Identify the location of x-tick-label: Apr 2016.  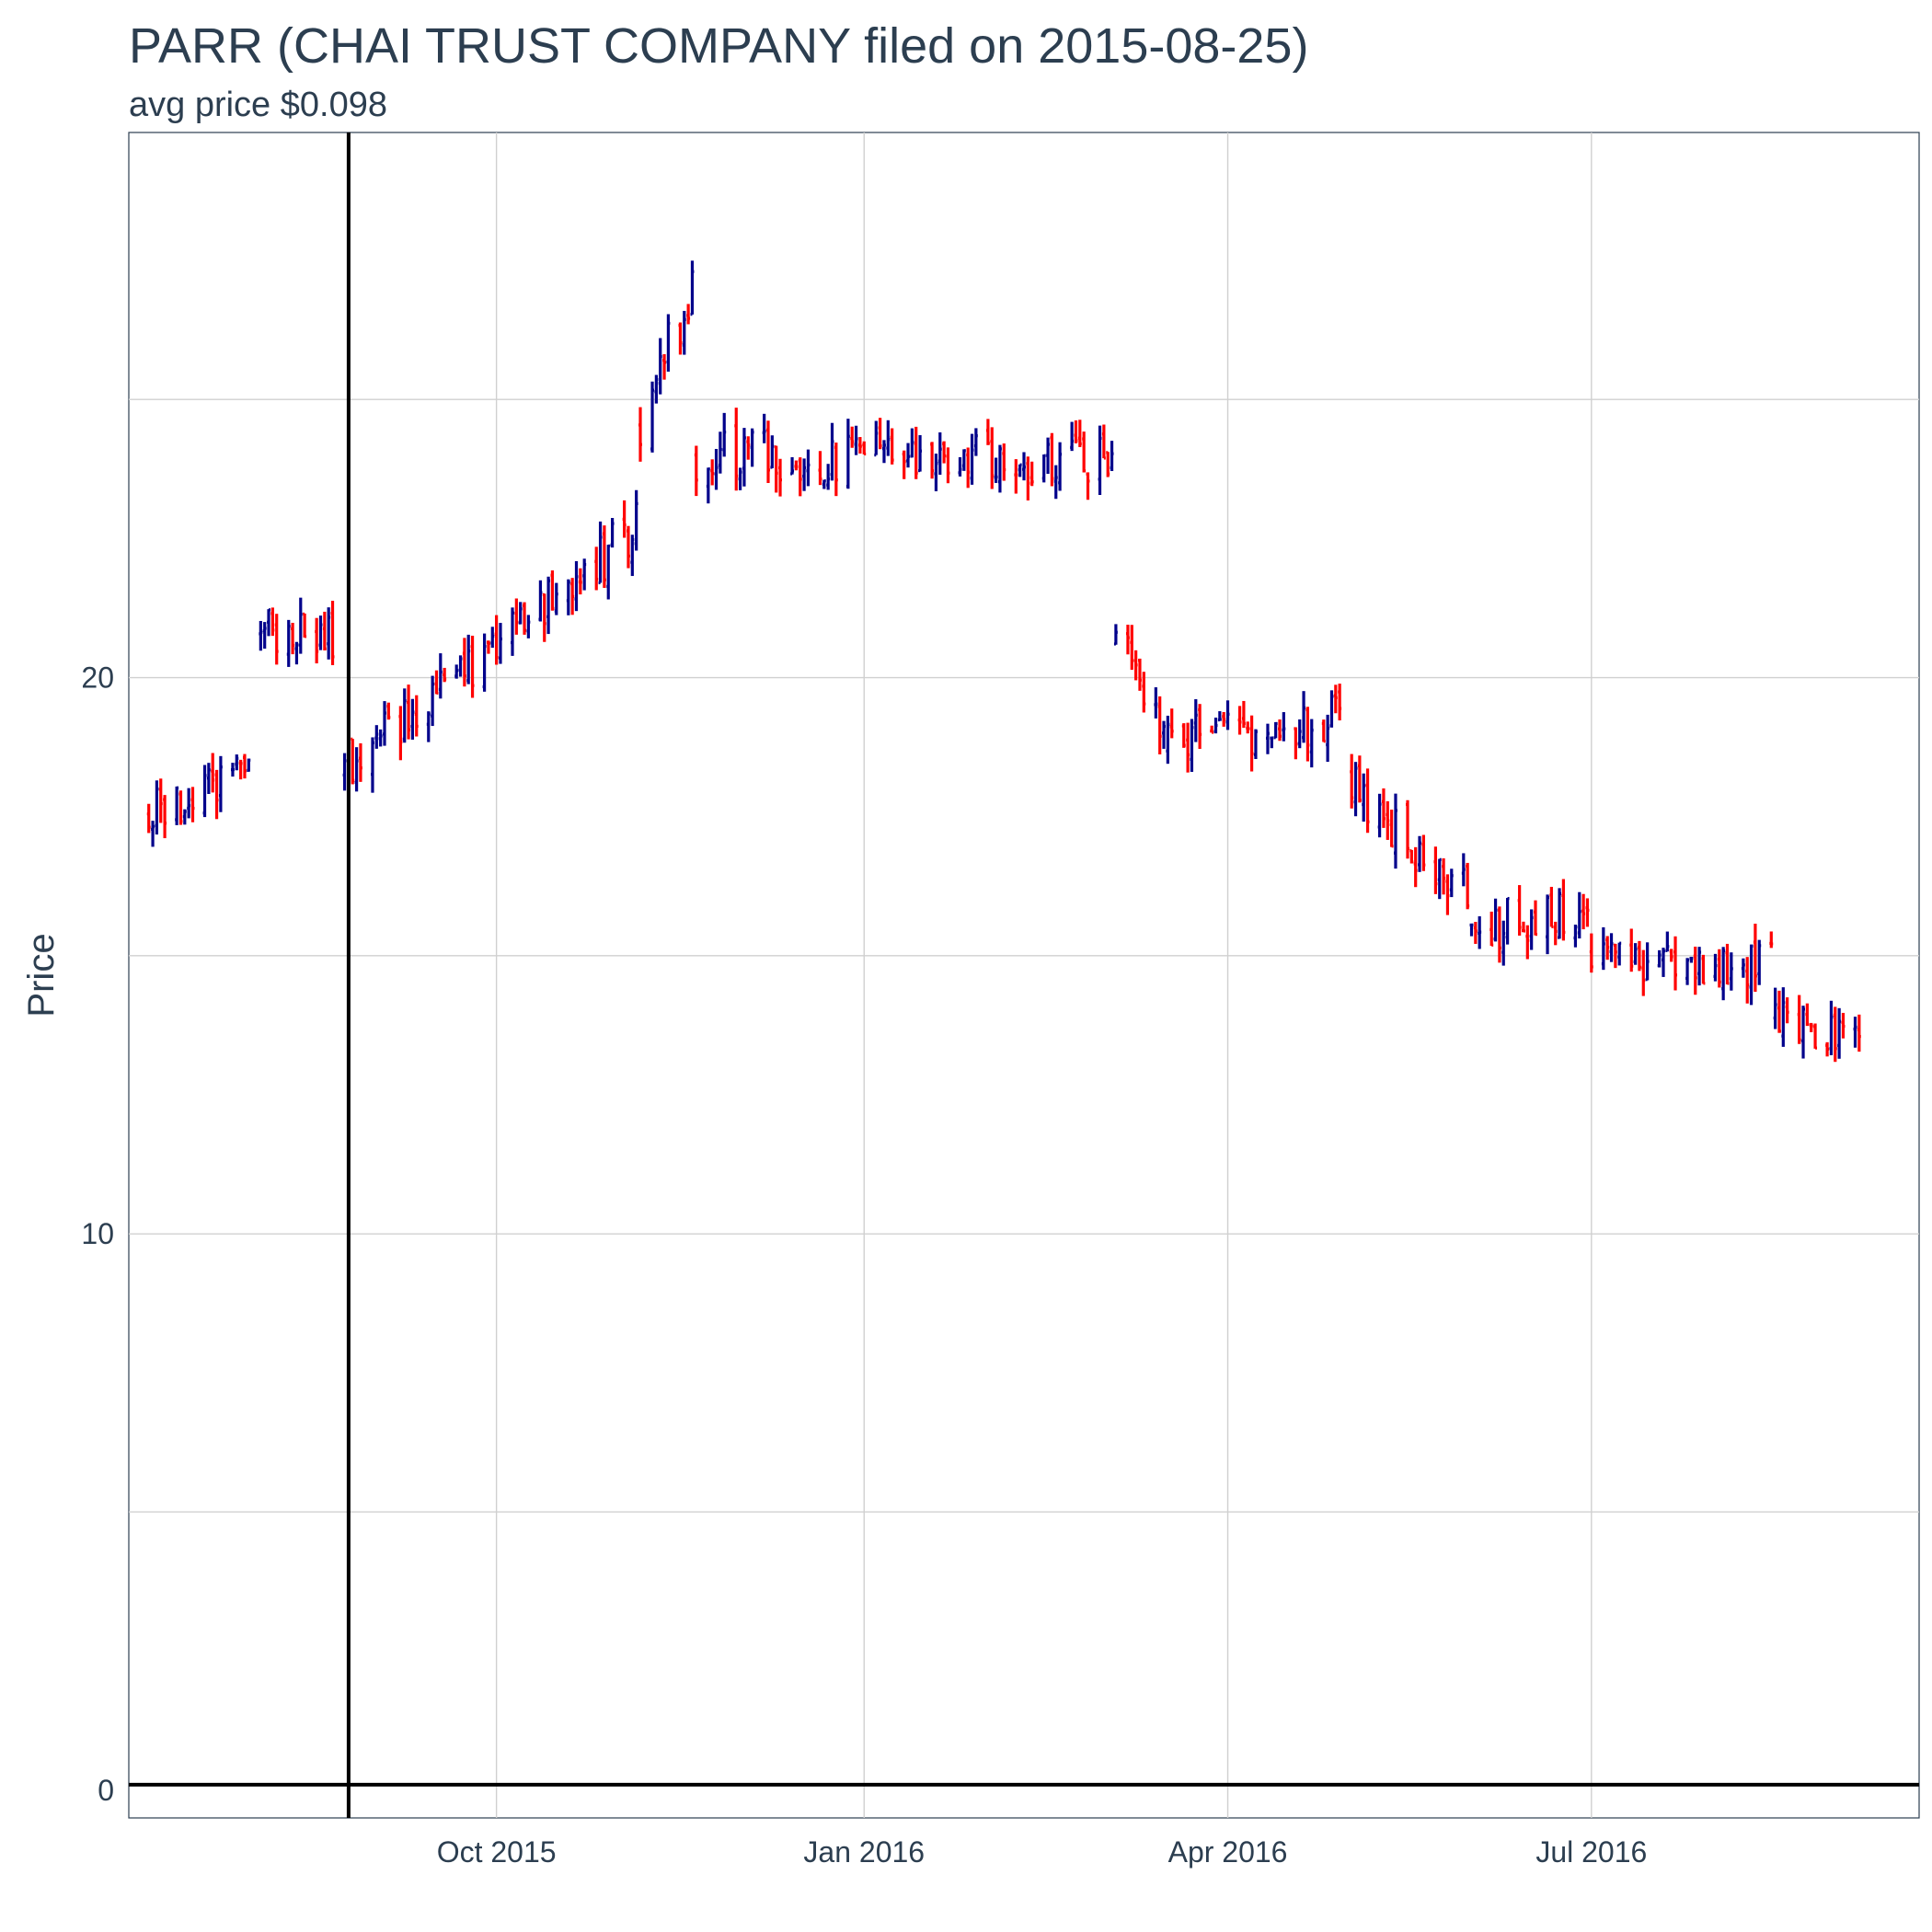
(1228, 1852).